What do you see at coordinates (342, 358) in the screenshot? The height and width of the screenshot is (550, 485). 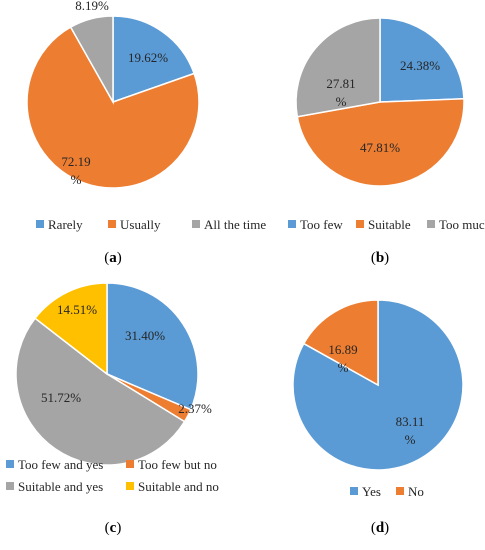 I see `pie-d-data-label-1: 16.89%` at bounding box center [342, 358].